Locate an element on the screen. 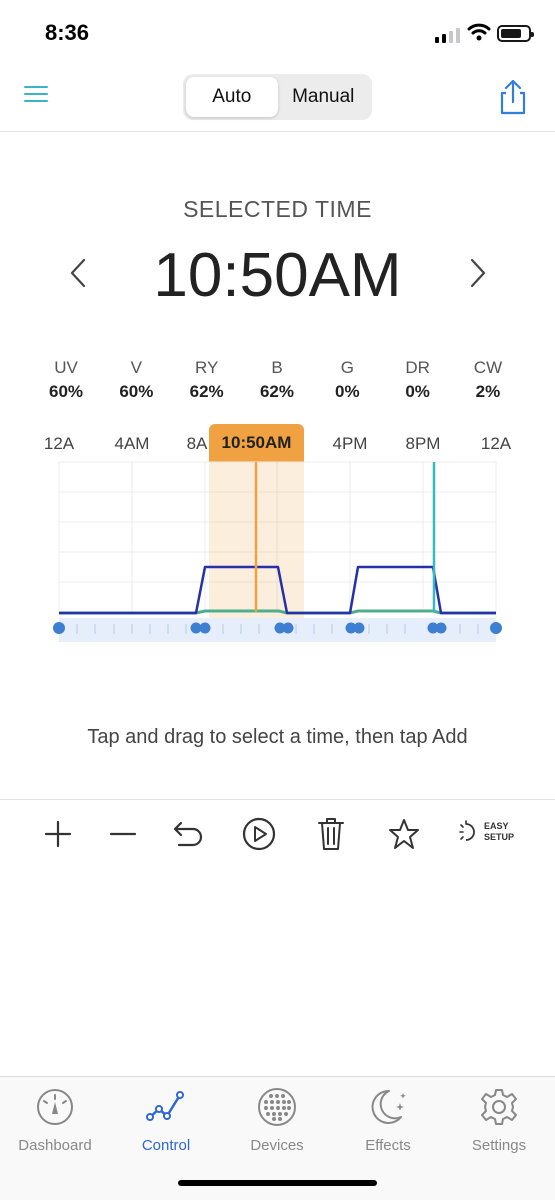  top-nav-bar: Auto Manual is located at coordinates (277, 98).